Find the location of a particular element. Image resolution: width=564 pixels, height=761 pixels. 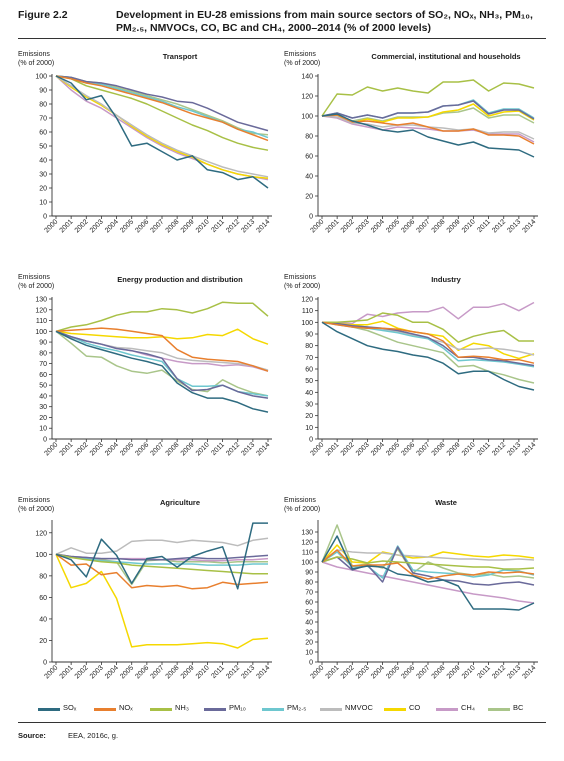

x-tick-label: 2003 is located at coordinates (97, 449).